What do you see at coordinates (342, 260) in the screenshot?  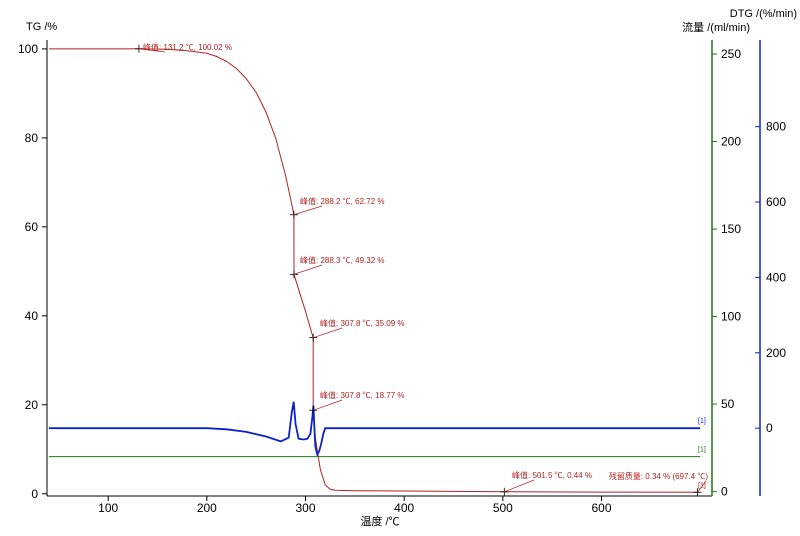 I see `peak-annotation: 峰值: 288.3 ℃, 49.32 %` at bounding box center [342, 260].